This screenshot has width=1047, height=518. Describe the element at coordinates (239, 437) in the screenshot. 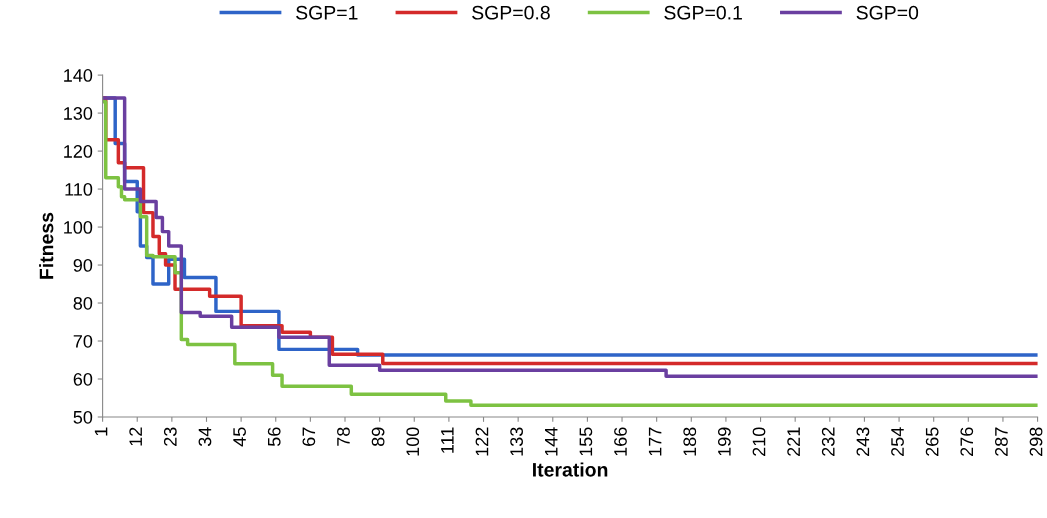

I see `x-tick-label: 45` at that location.